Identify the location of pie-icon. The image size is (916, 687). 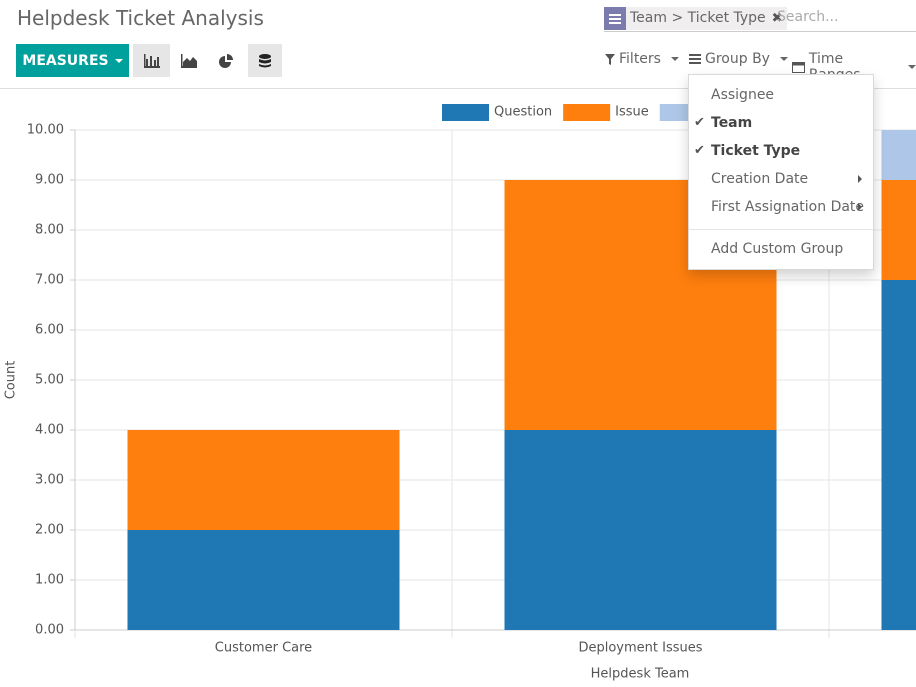
(225, 60).